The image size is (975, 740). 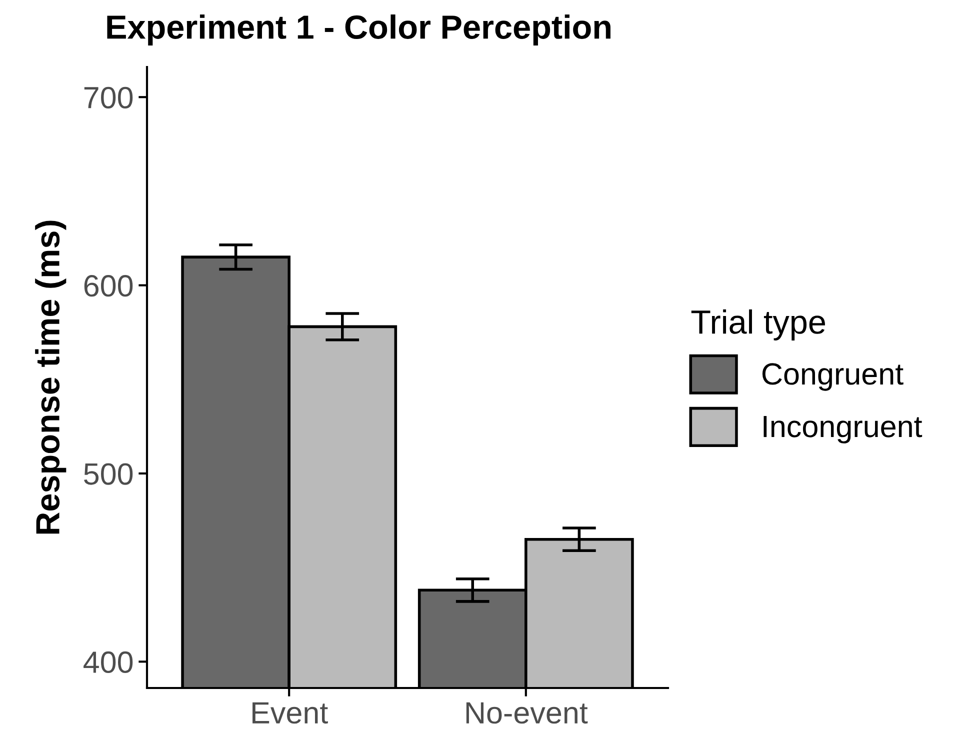 What do you see at coordinates (833, 377) in the screenshot?
I see `legend-label: Congruent` at bounding box center [833, 377].